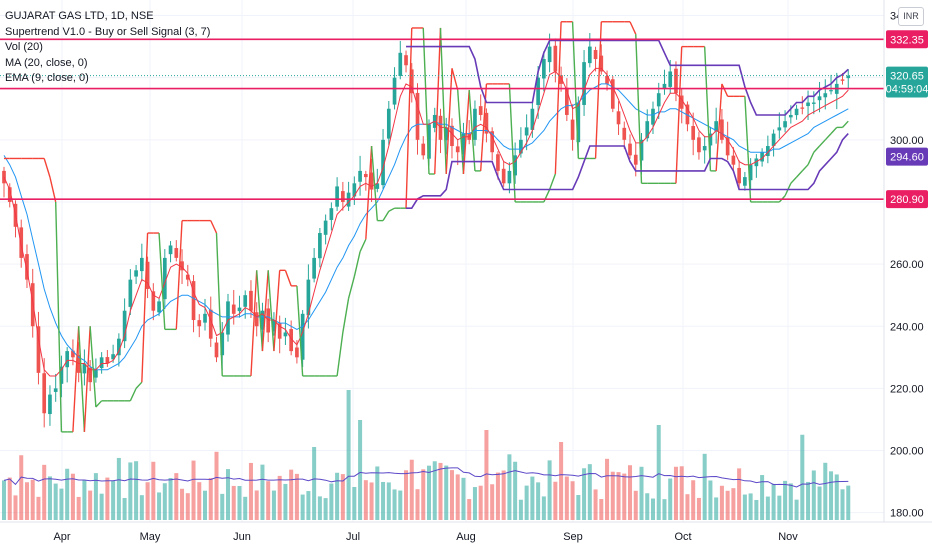 This screenshot has width=932, height=550. I want to click on price-label: 294.60, so click(907, 158).